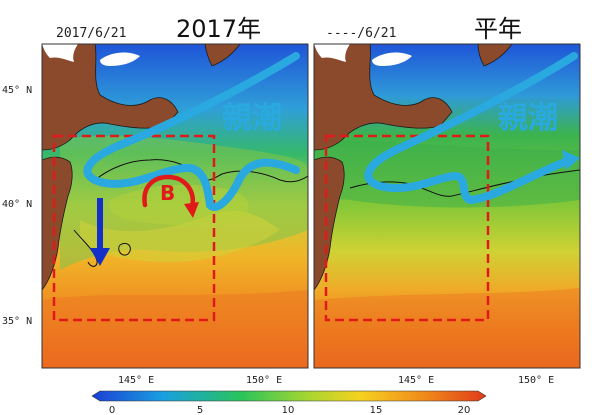 The height and width of the screenshot is (415, 600). I want to click on lon-tick-145-left: 145° E, so click(136, 380).